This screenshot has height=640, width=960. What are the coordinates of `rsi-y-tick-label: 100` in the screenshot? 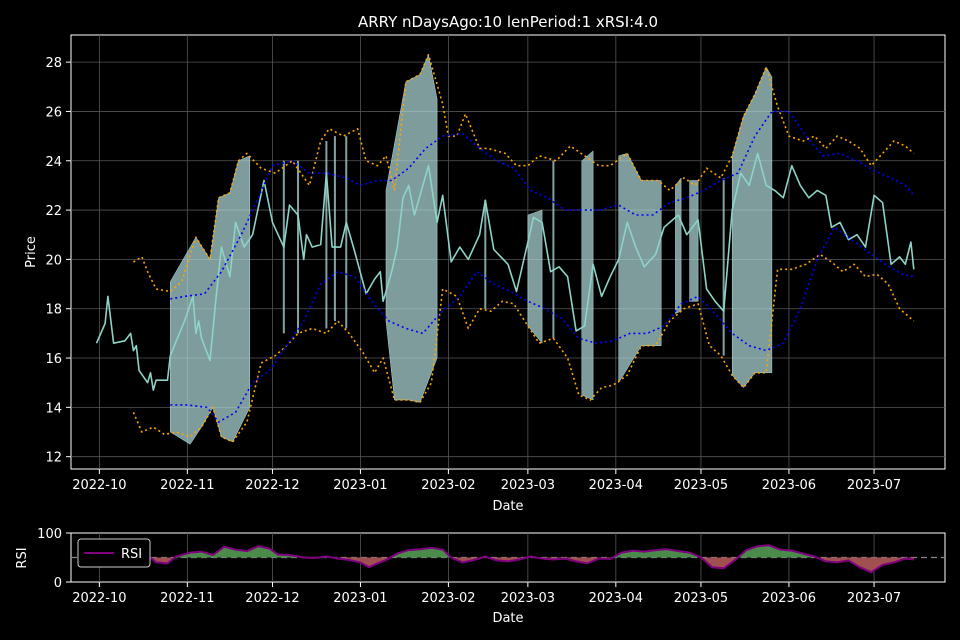 It's located at (49, 534).